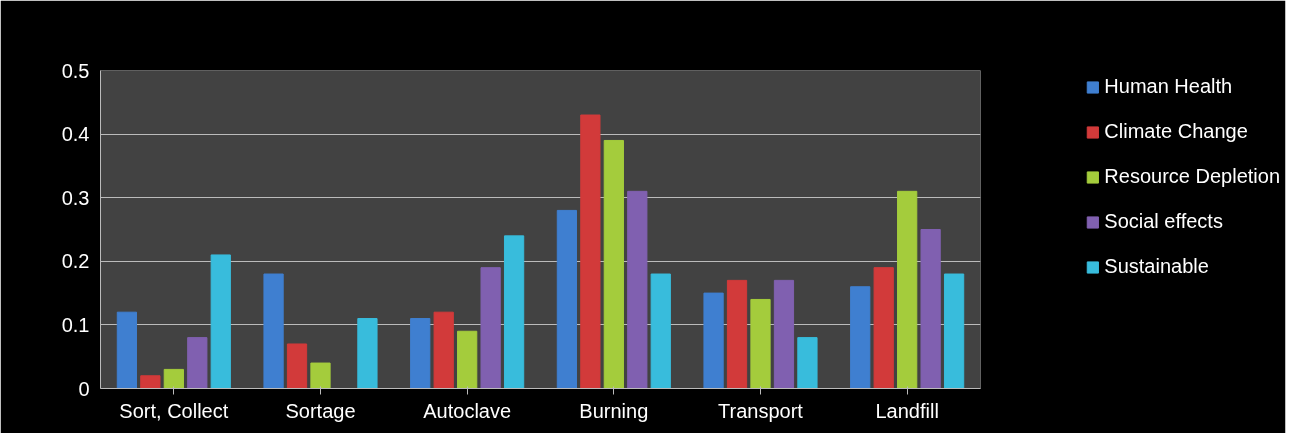 This screenshot has width=1293, height=445. Describe the element at coordinates (174, 410) in the screenshot. I see `x-tick-label: Sort, Collect` at that location.